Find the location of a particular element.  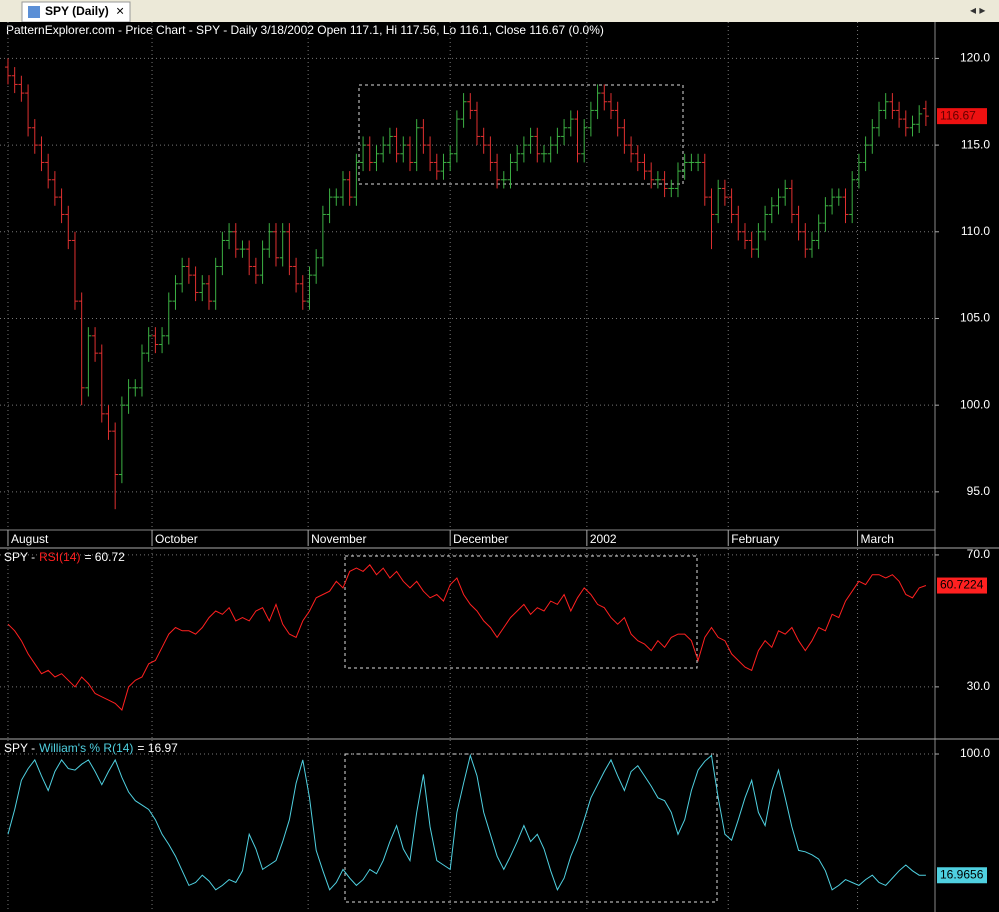

x-tick-label: August is located at coordinates (30, 539).